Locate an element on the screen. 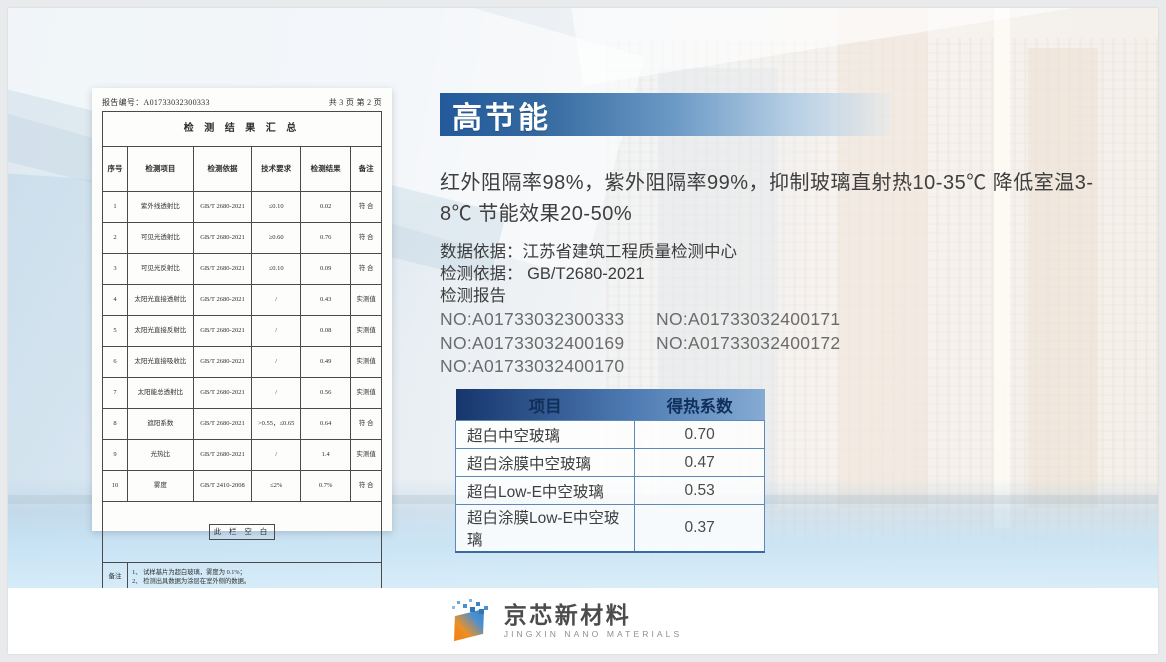 The height and width of the screenshot is (662, 1166). report-page-indicator: 共 3 页 第 2 页 is located at coordinates (355, 102).